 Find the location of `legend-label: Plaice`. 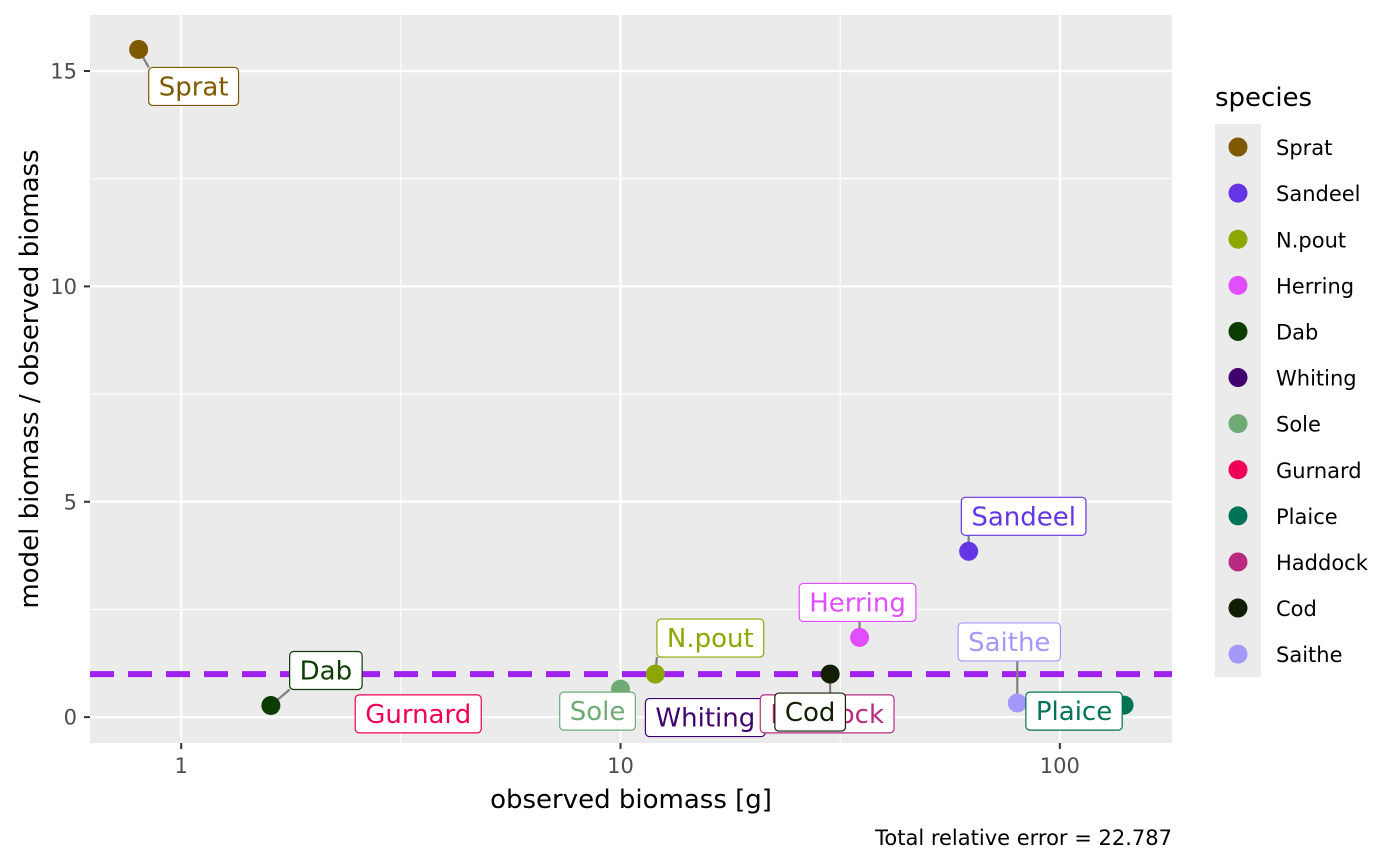

legend-label: Plaice is located at coordinates (1307, 517).